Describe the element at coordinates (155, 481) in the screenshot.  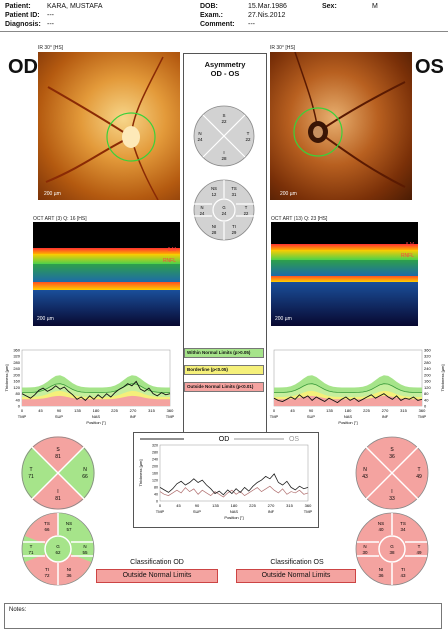
I see `compare-ytick: 120` at that location.